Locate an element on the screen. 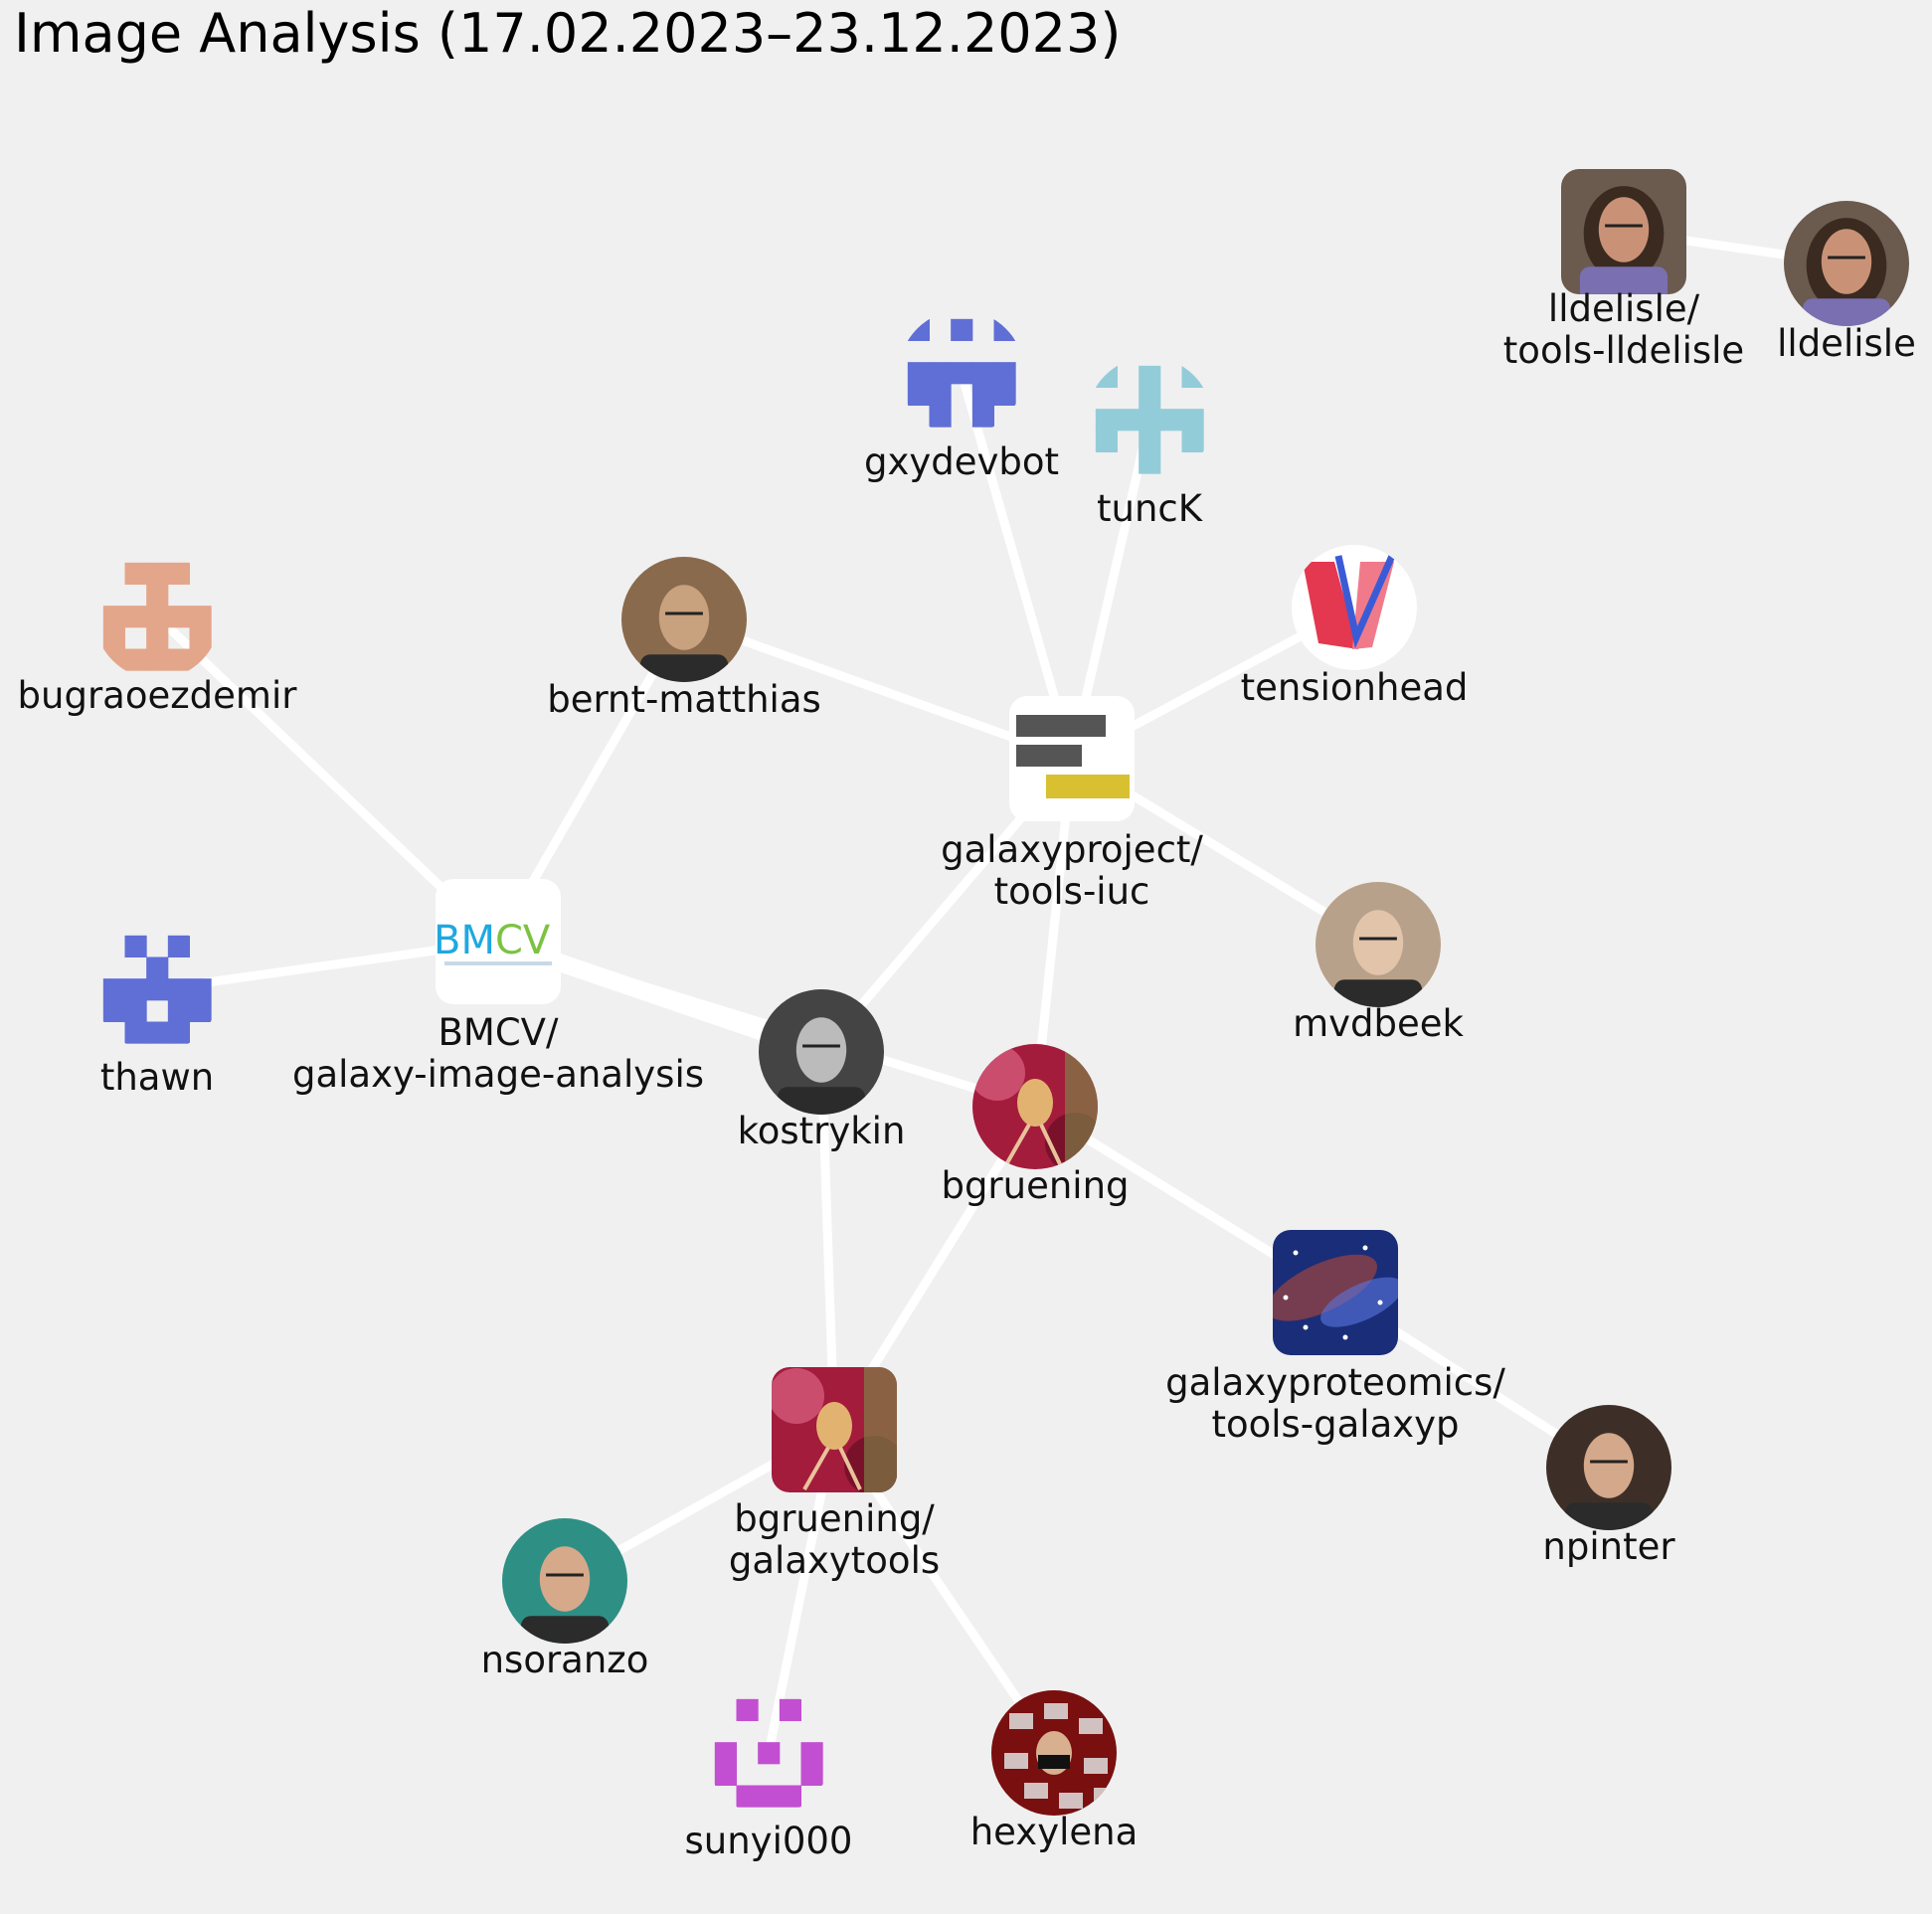 This screenshot has width=1932, height=1914. edge-bernt-matthias-tools-iuc is located at coordinates (878, 689).